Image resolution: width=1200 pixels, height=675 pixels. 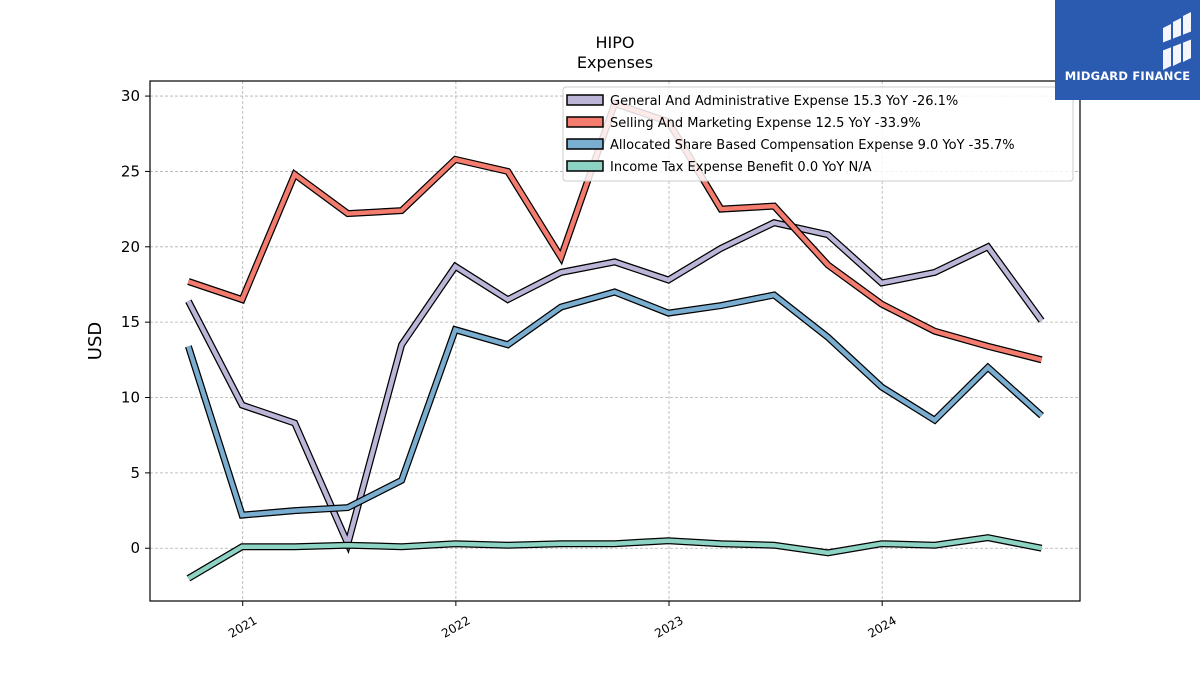 What do you see at coordinates (615, 62) in the screenshot?
I see `chart-subtitle: Expenses` at bounding box center [615, 62].